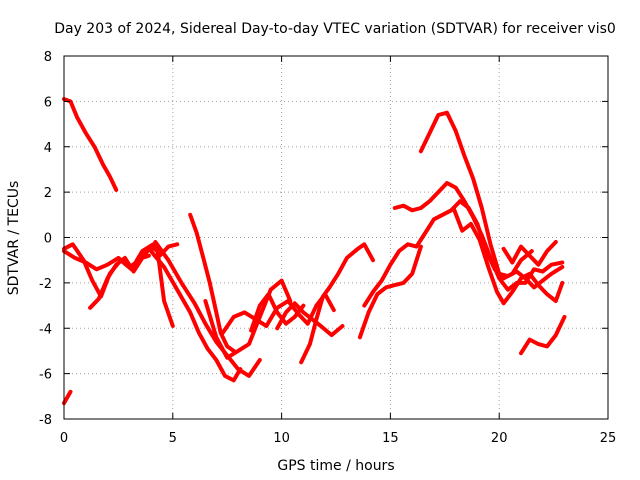 Image resolution: width=640 pixels, height=480 pixels. What do you see at coordinates (45, 329) in the screenshot?
I see `y-tick-label: -4` at bounding box center [45, 329].